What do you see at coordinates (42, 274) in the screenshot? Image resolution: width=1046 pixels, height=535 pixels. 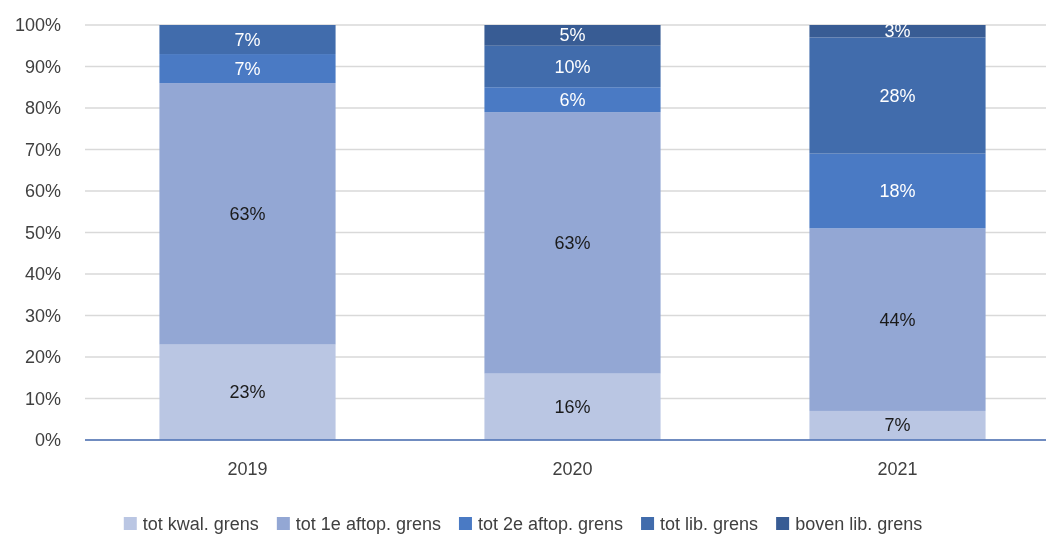 I see `y-tick-label: 40%` at bounding box center [42, 274].